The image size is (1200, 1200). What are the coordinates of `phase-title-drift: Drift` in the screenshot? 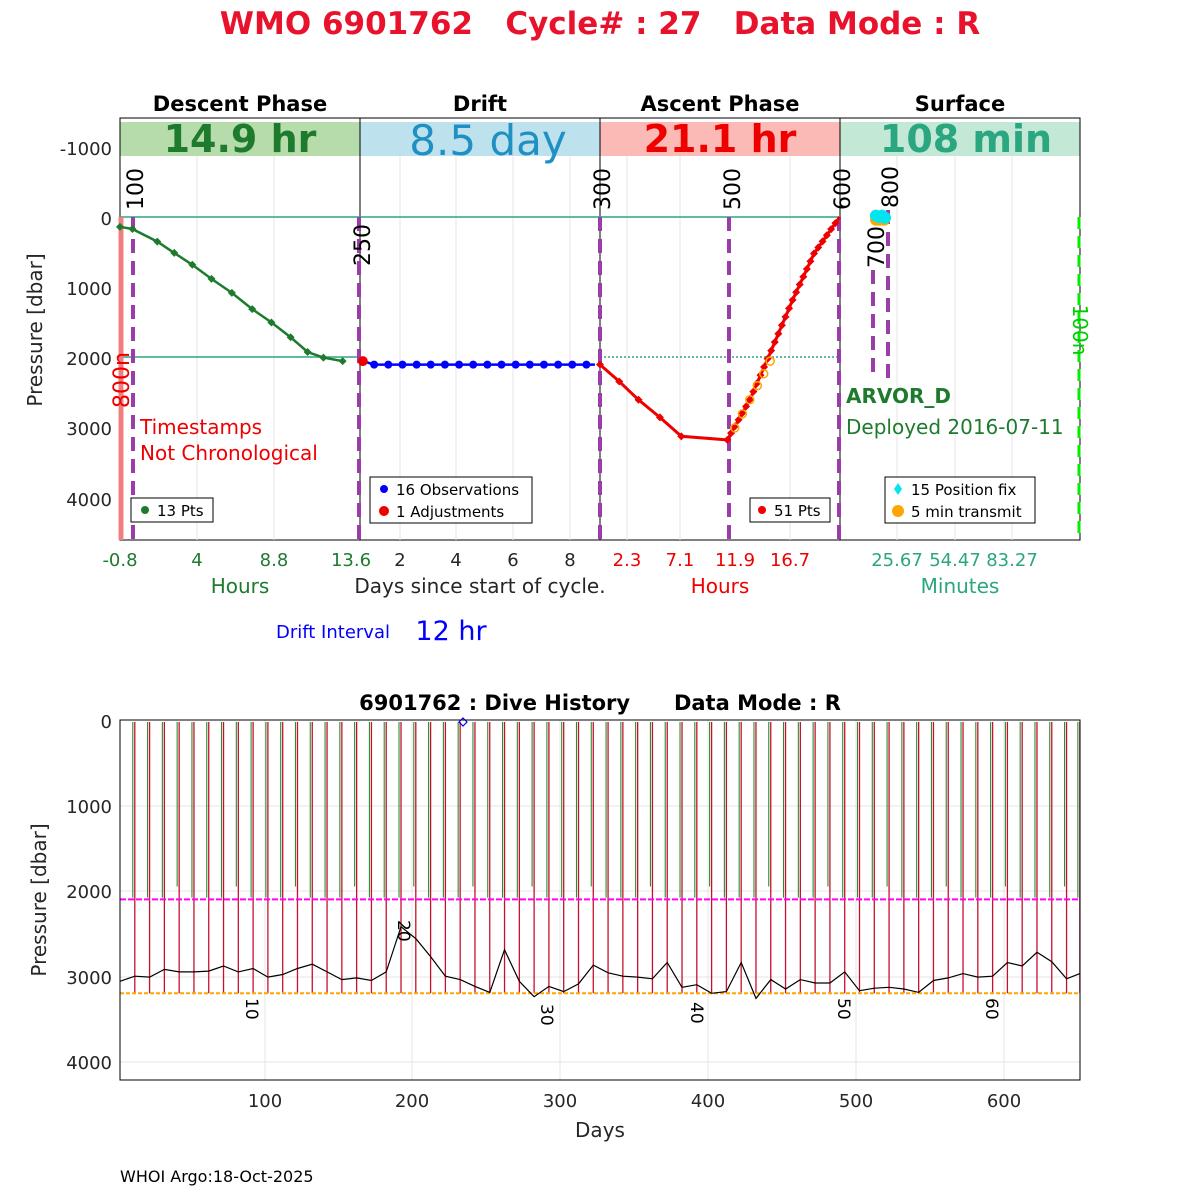 It's located at (480, 104).